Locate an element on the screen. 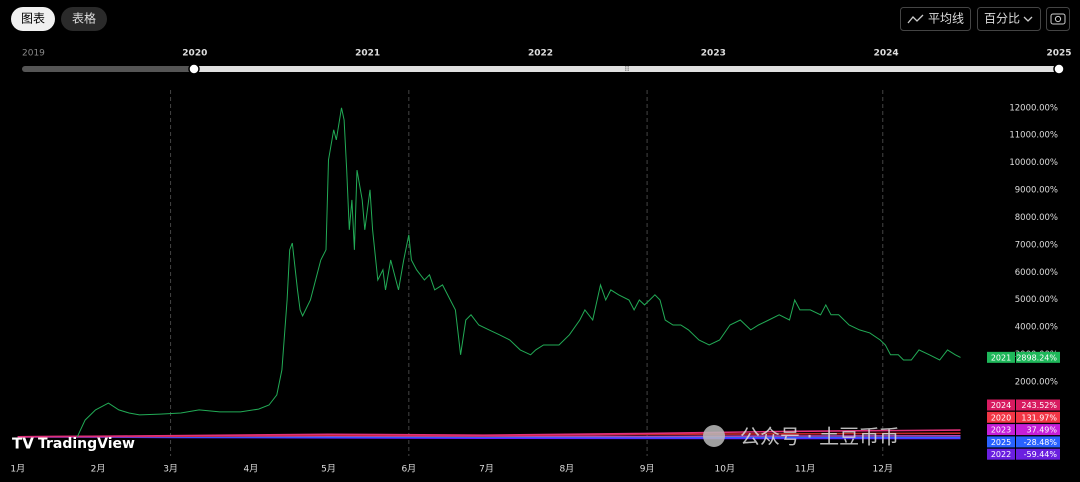 This screenshot has width=1080, height=482. x-tick-label: 9月 is located at coordinates (647, 469).